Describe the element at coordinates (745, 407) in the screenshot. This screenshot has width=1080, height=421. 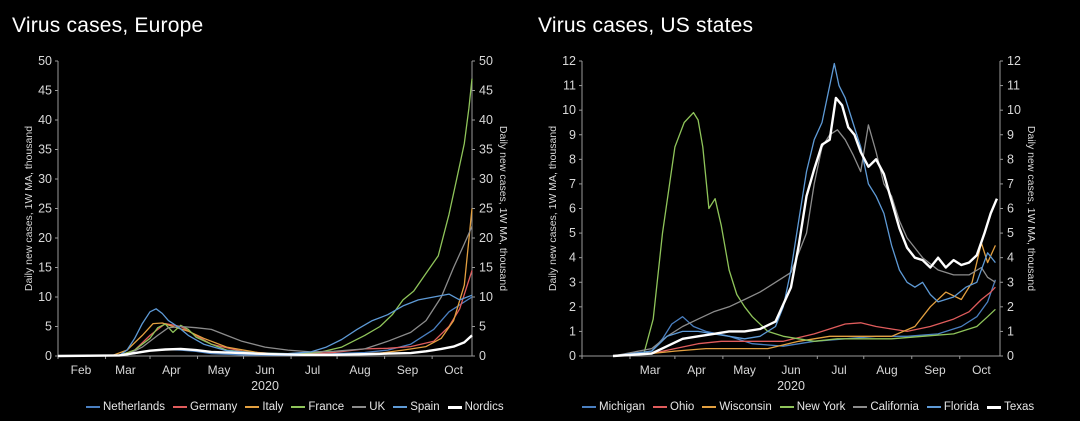
I see `legend-label: Wisconsin` at that location.